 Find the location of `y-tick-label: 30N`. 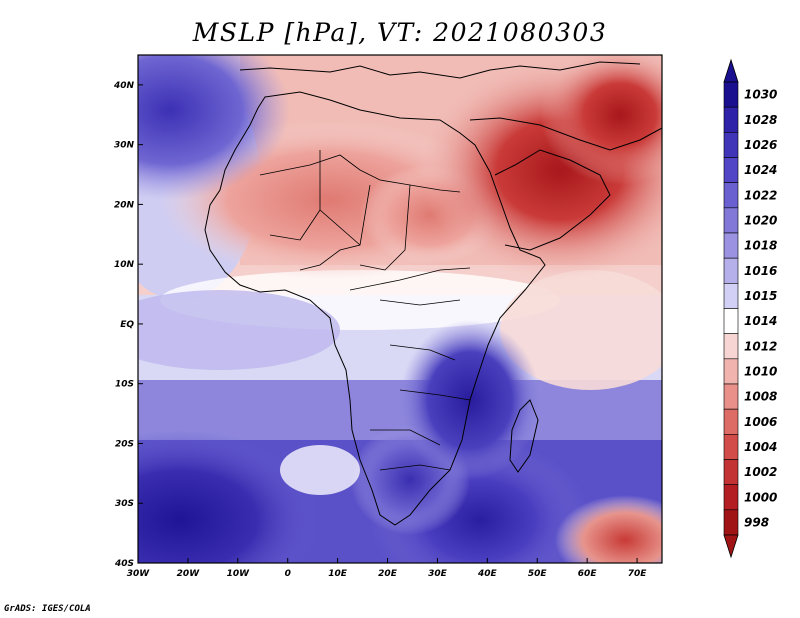

y-tick-label: 30N is located at coordinates (124, 146).